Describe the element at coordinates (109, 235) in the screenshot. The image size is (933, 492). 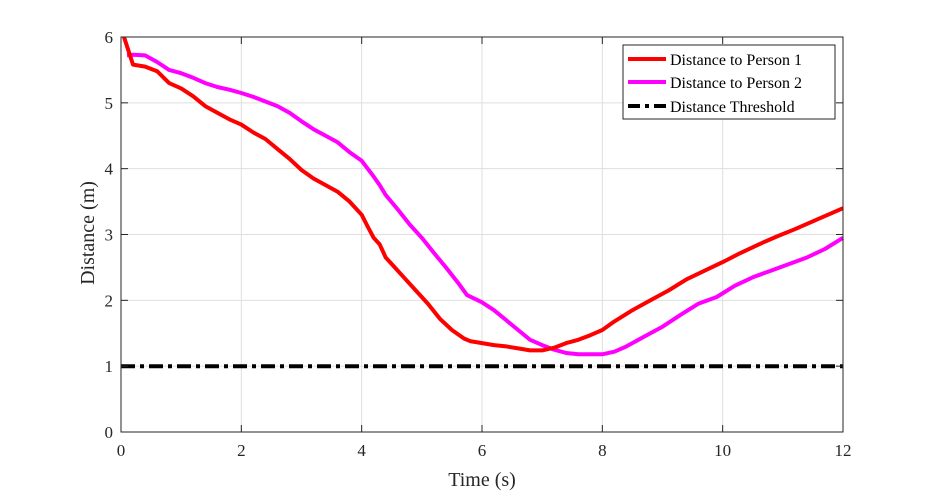
I see `y-tick-label: 3` at that location.